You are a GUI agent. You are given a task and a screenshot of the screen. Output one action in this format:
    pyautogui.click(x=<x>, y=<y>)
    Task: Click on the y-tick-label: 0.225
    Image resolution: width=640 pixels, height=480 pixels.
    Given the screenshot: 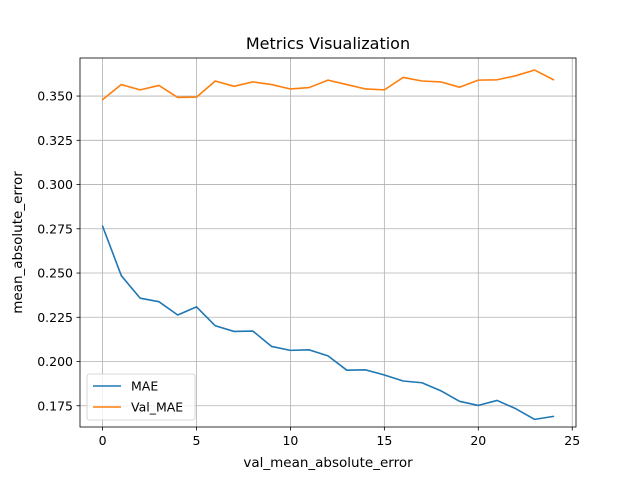 What is the action you would take?
    pyautogui.click(x=55, y=317)
    